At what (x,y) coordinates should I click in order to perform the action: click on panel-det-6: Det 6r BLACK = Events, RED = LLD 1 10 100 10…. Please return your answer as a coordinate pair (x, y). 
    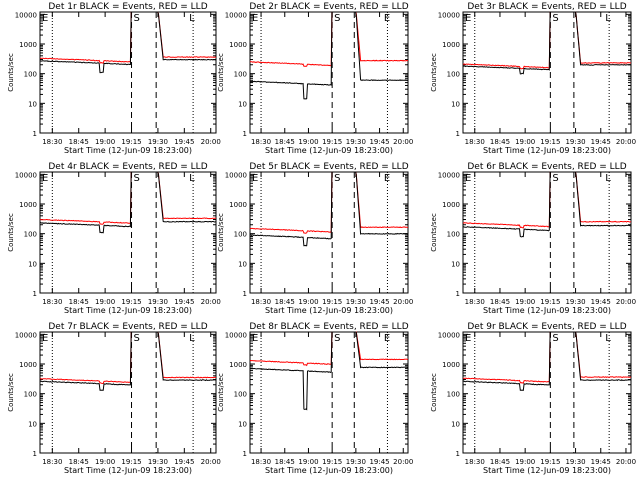
    Looking at the image, I should click on (533, 238).